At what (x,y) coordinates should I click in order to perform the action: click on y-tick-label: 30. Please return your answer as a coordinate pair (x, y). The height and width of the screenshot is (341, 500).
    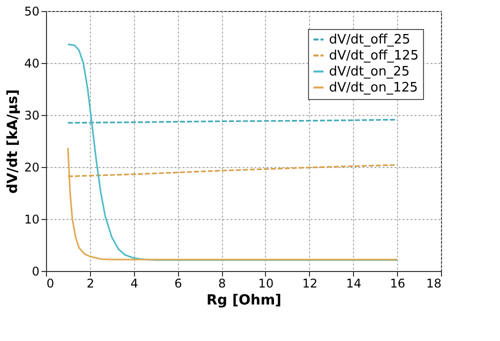
    Looking at the image, I should click on (32, 115).